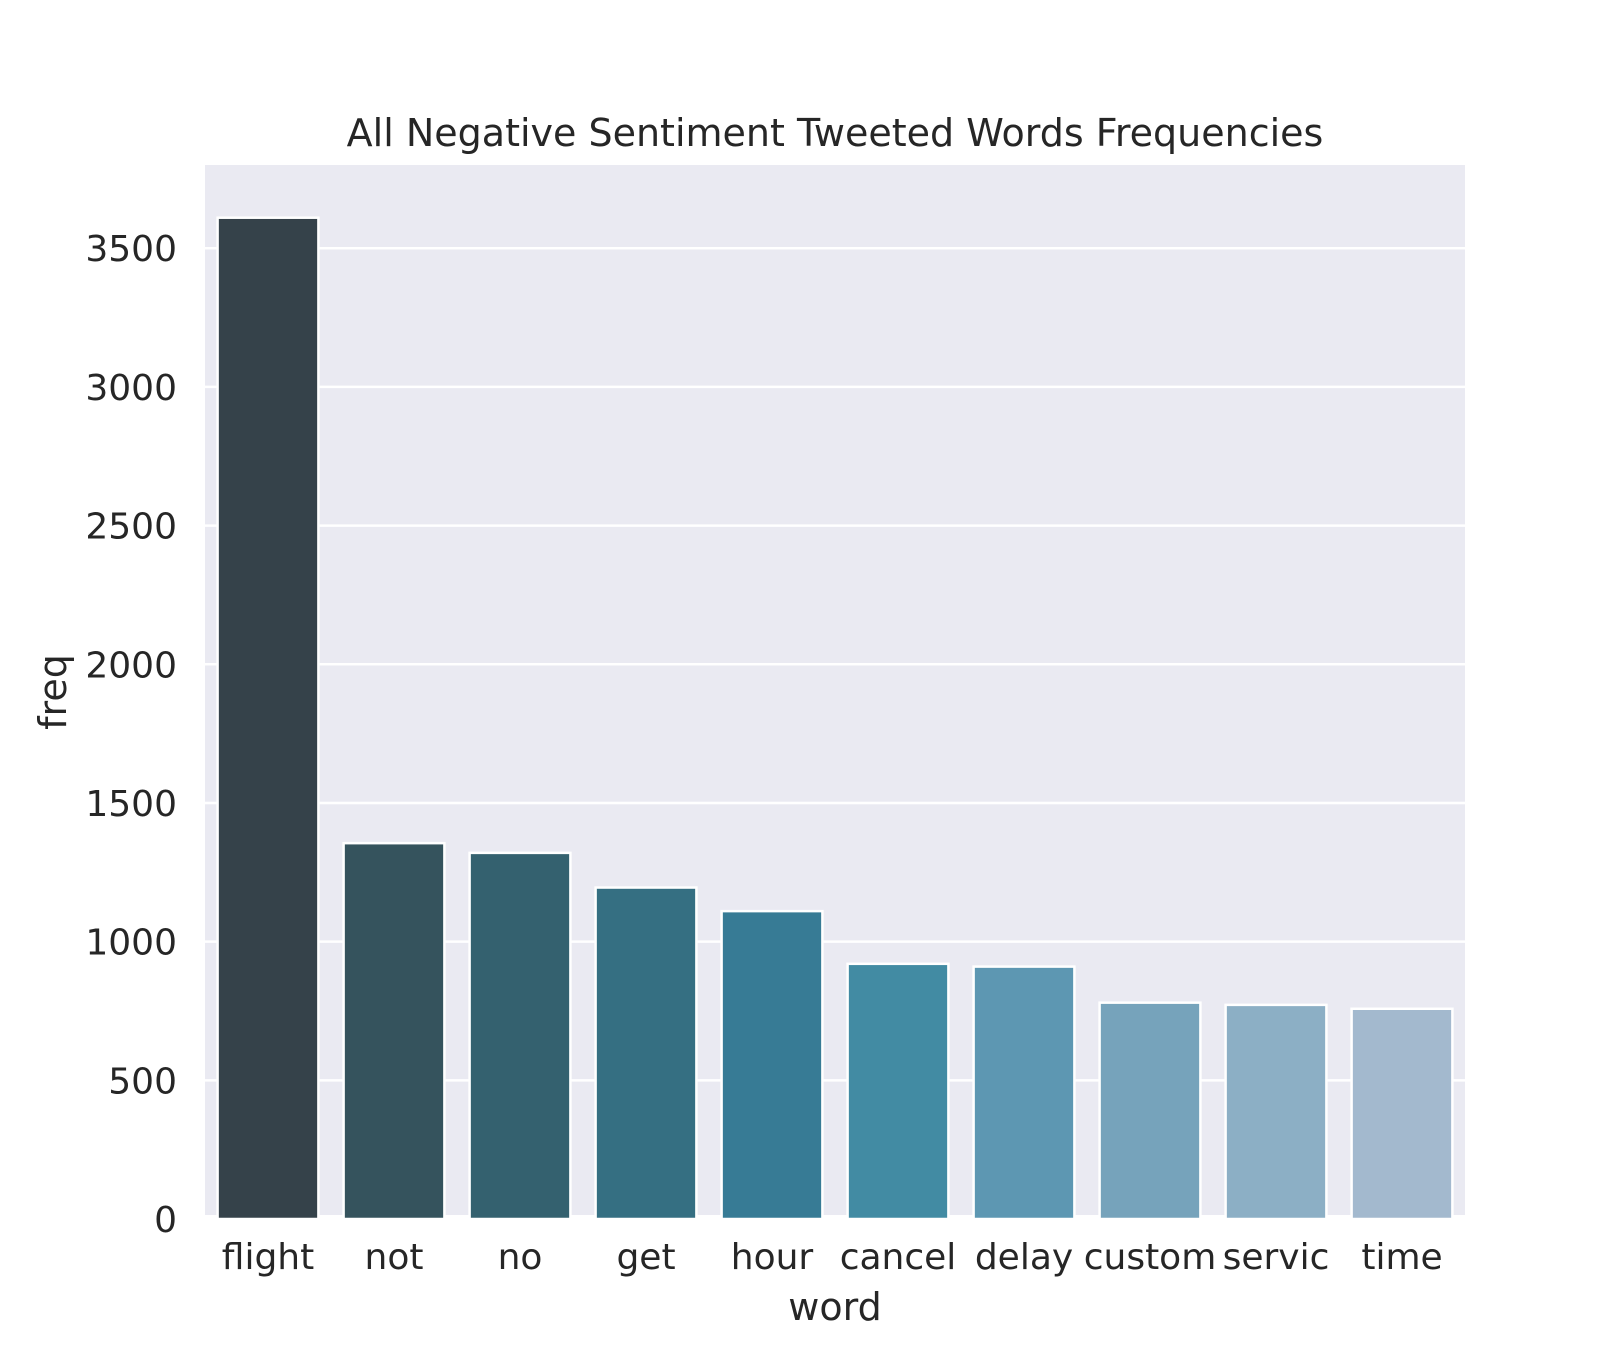  What do you see at coordinates (520, 1036) in the screenshot?
I see `bar-no` at bounding box center [520, 1036].